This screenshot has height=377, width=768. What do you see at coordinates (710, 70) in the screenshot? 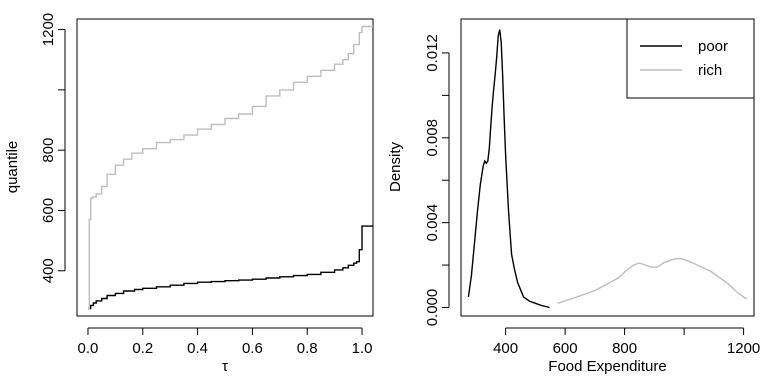
I see `legend-label-rich: rich` at bounding box center [710, 70].